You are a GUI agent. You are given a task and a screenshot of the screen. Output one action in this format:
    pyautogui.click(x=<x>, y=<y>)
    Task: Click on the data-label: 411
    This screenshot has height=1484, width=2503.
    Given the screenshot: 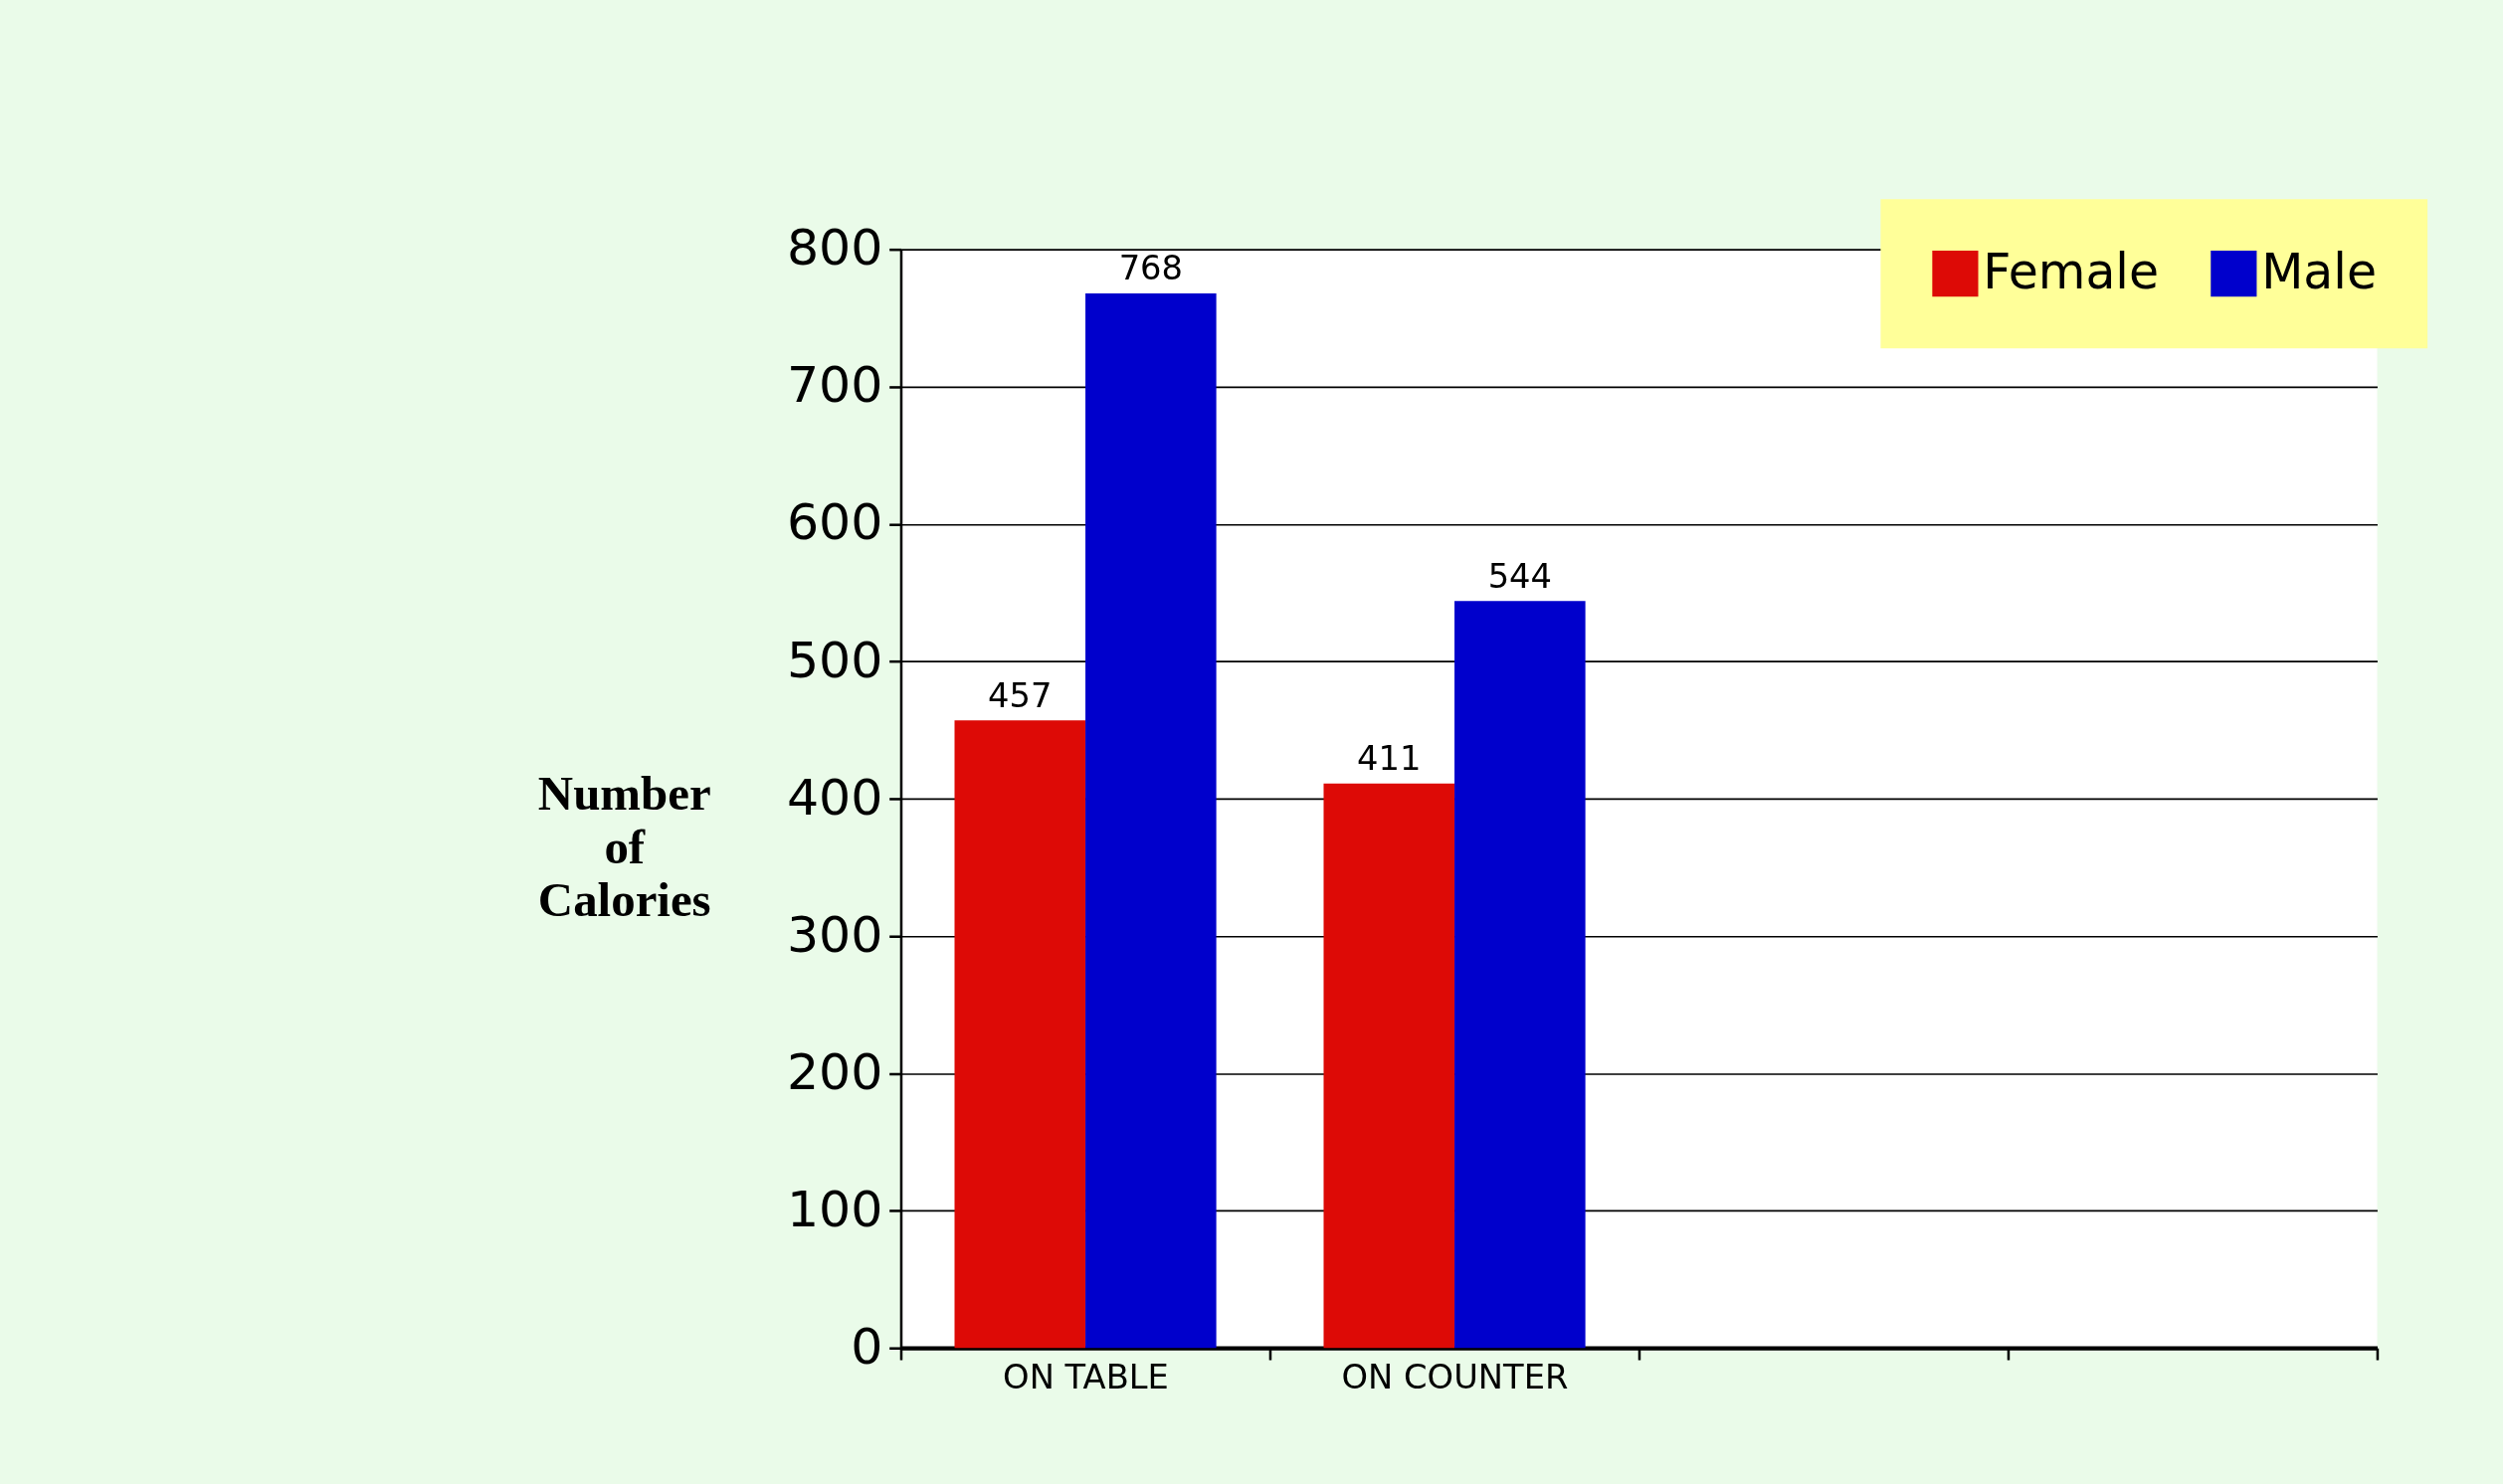 What is the action you would take?
    pyautogui.click(x=1389, y=759)
    